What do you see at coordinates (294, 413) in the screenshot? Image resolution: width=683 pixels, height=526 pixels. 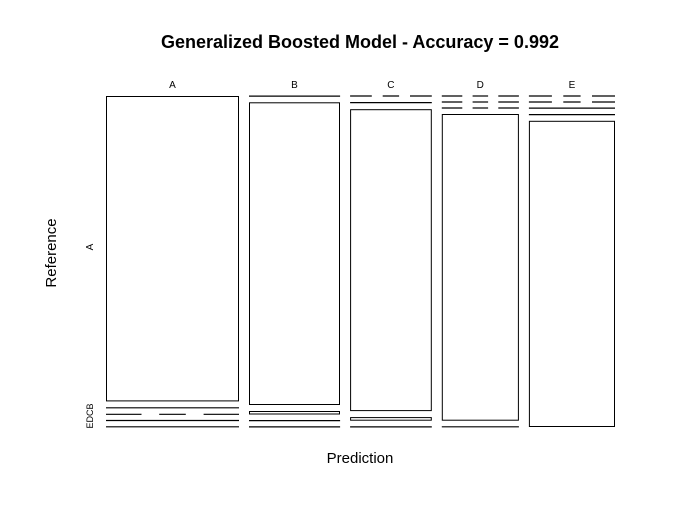 I see `cell-b-c` at bounding box center [294, 413].